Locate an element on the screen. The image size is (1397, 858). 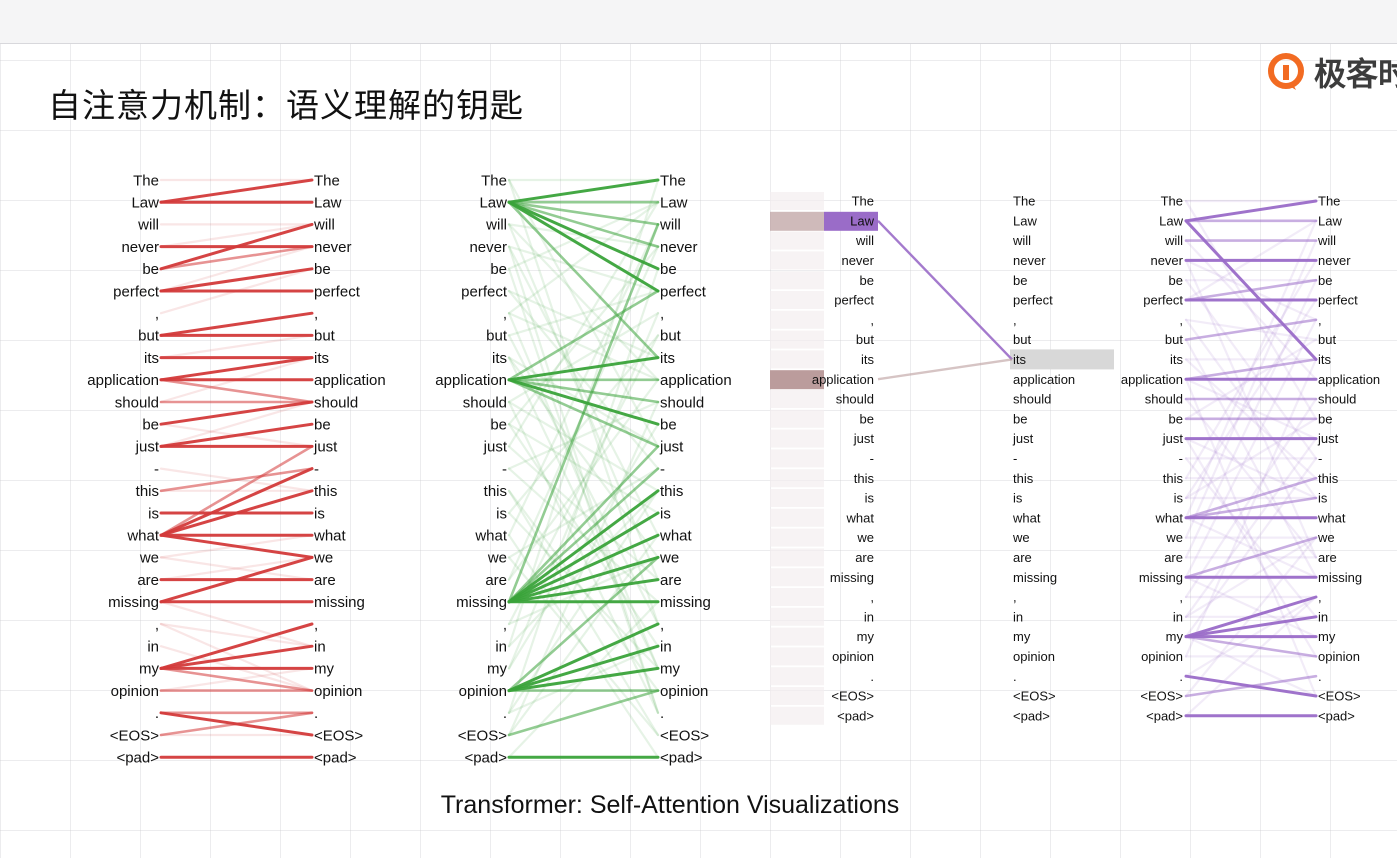
token-left-perfect: perfect is located at coordinates (1163, 300).